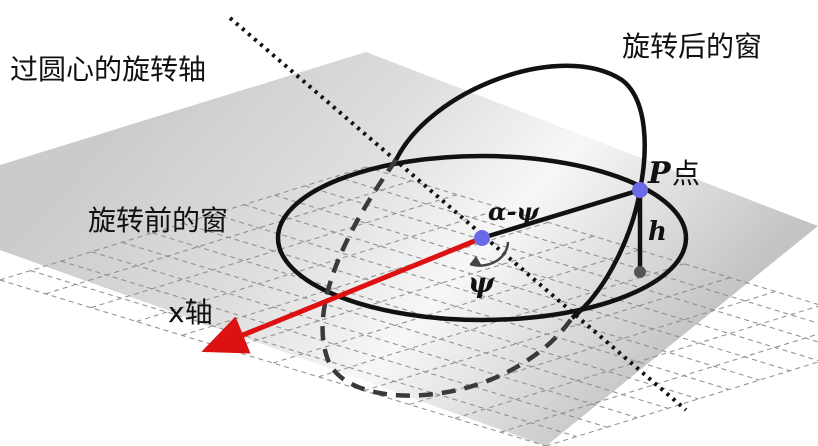  I want to click on height-label: h, so click(657, 232).